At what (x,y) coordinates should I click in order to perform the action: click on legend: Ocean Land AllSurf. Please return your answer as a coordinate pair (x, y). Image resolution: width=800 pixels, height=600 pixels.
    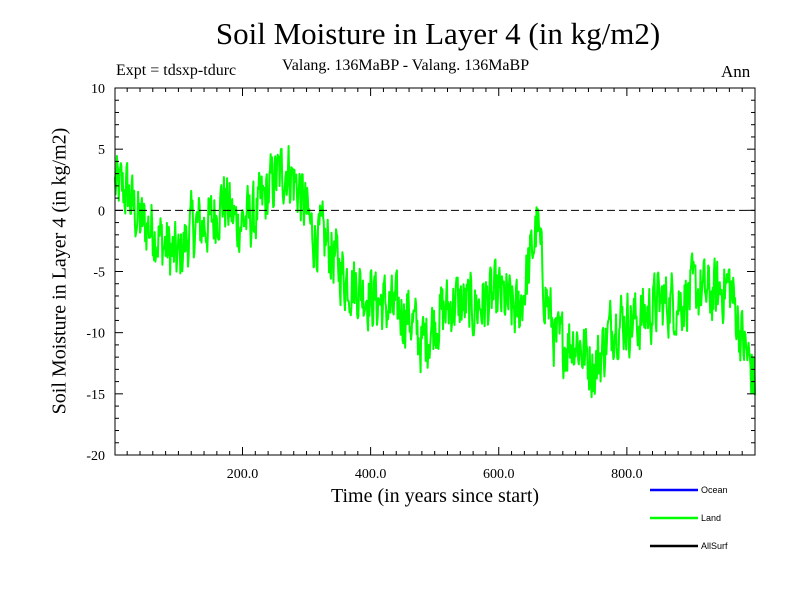
    Looking at the image, I should click on (689, 518).